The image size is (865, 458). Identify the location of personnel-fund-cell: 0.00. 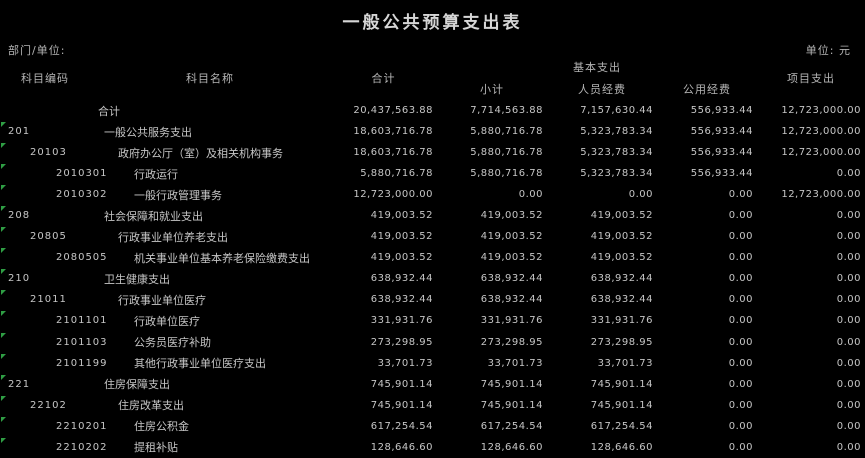
(640, 195).